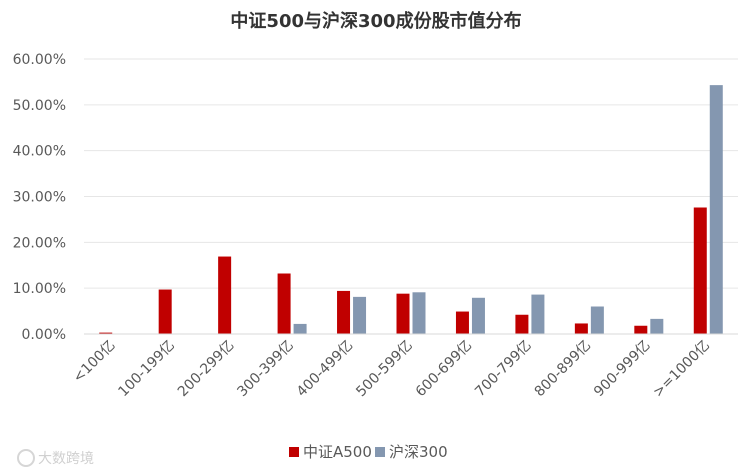 The width and height of the screenshot is (752, 473). I want to click on y-tick-label: 30.00%, so click(39, 198).